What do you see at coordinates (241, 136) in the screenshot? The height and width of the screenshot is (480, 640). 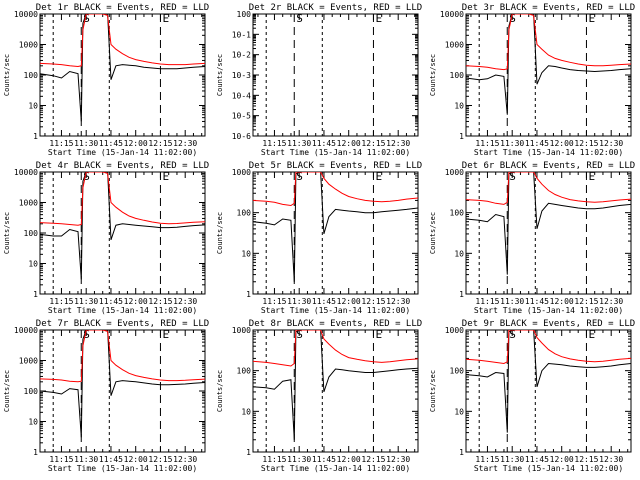 I see `y-tick-label: 10-6` at bounding box center [241, 136].